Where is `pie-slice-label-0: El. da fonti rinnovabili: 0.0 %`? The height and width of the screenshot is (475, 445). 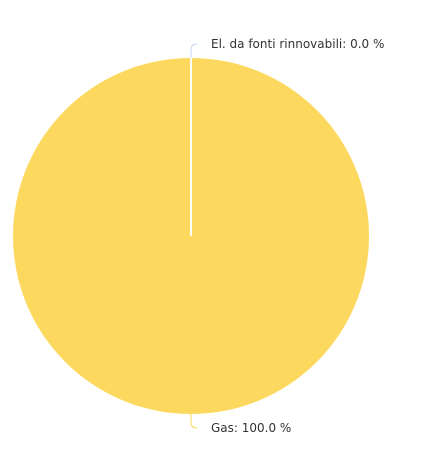
pie-slice-label-0: El. da fonti rinnovabili: 0.0 % is located at coordinates (297, 44).